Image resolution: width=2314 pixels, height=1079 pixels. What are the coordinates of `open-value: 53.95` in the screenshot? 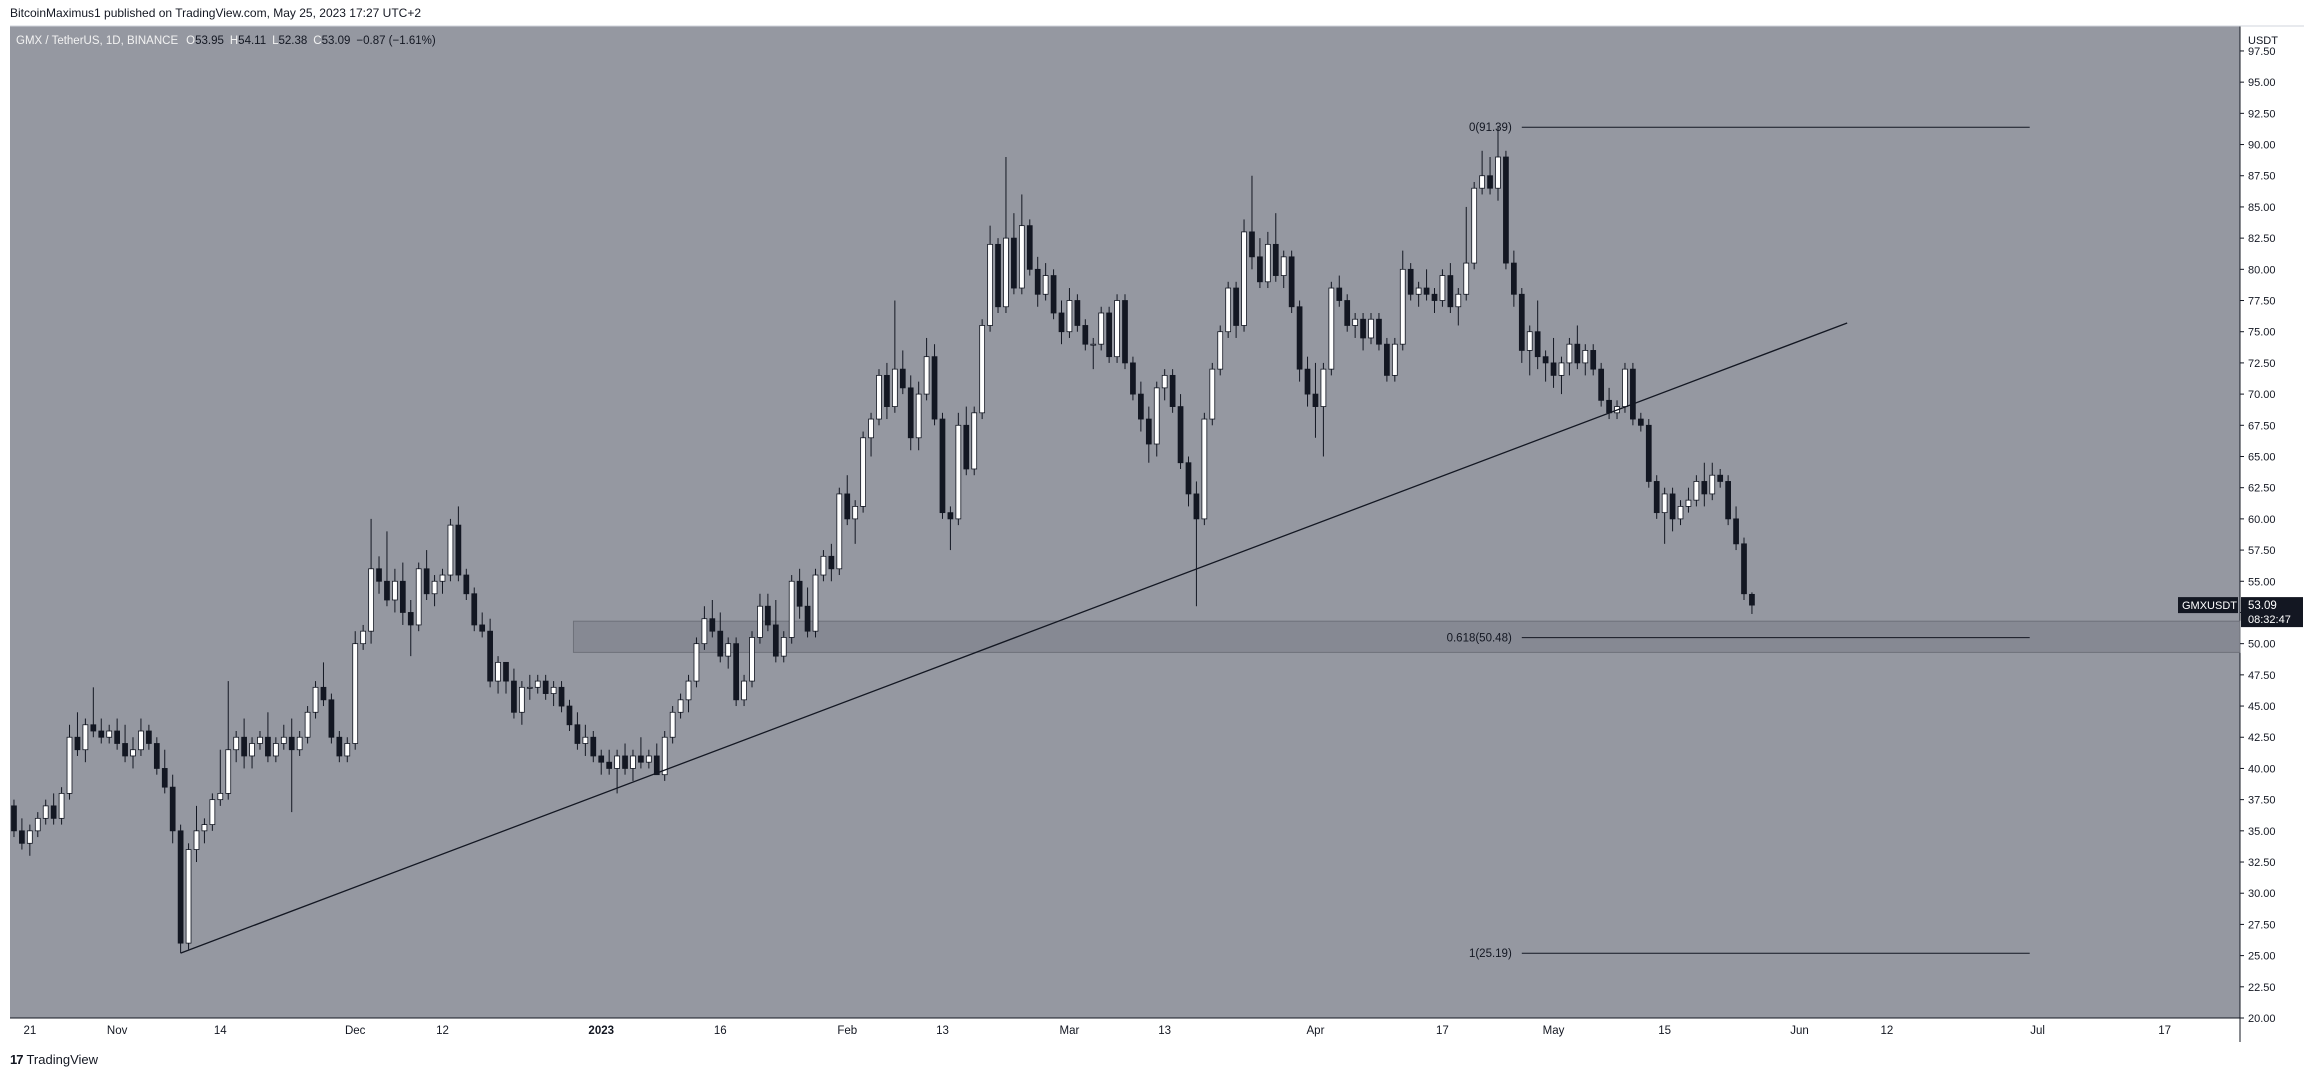 It's located at (209, 41).